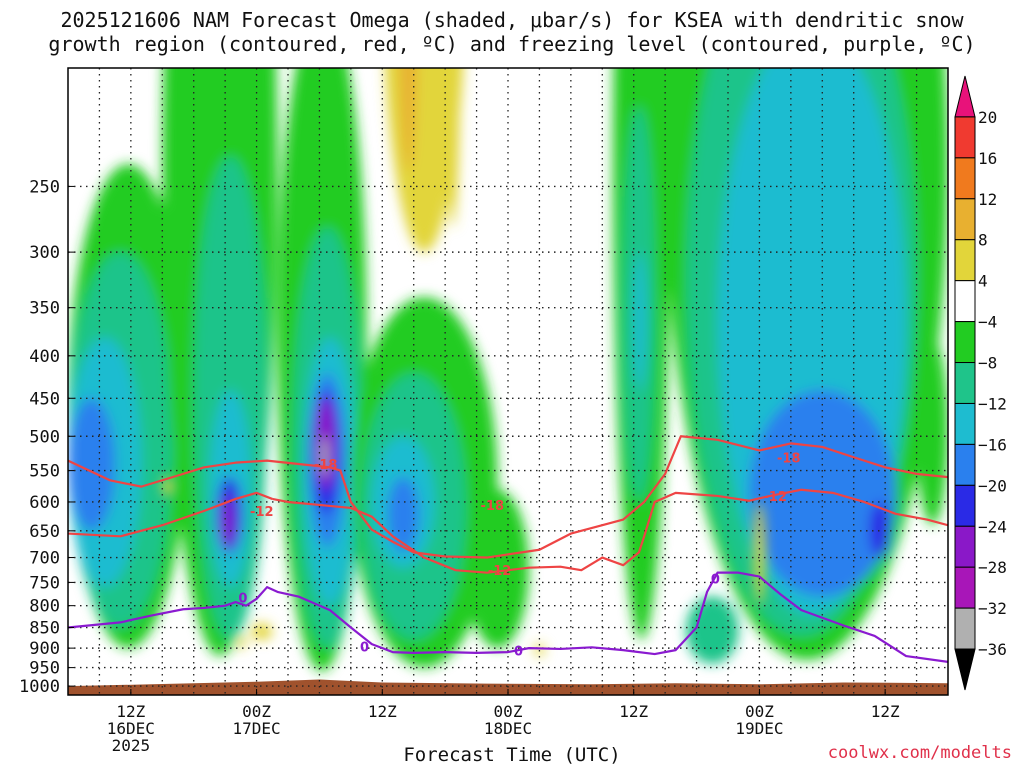  Describe the element at coordinates (992, 608) in the screenshot. I see `colorbar-label-12: −32` at that location.